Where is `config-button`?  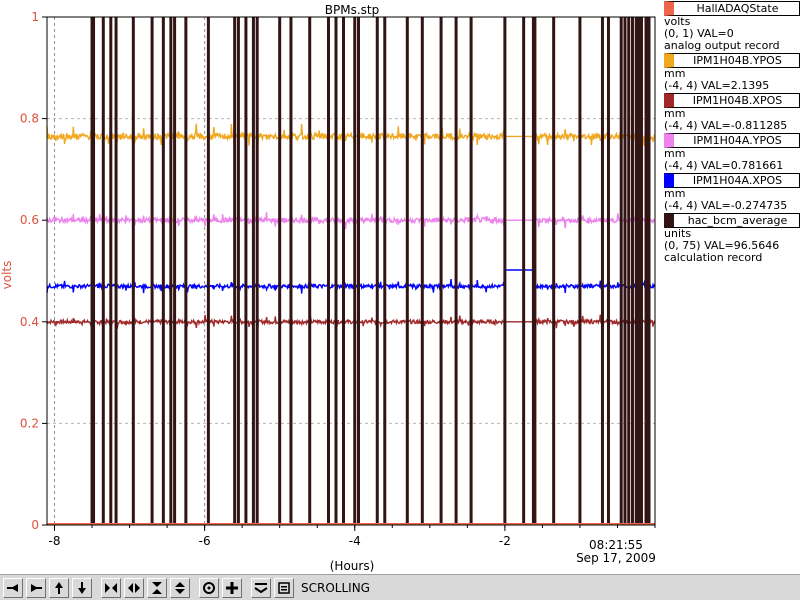 config-button is located at coordinates (284, 587).